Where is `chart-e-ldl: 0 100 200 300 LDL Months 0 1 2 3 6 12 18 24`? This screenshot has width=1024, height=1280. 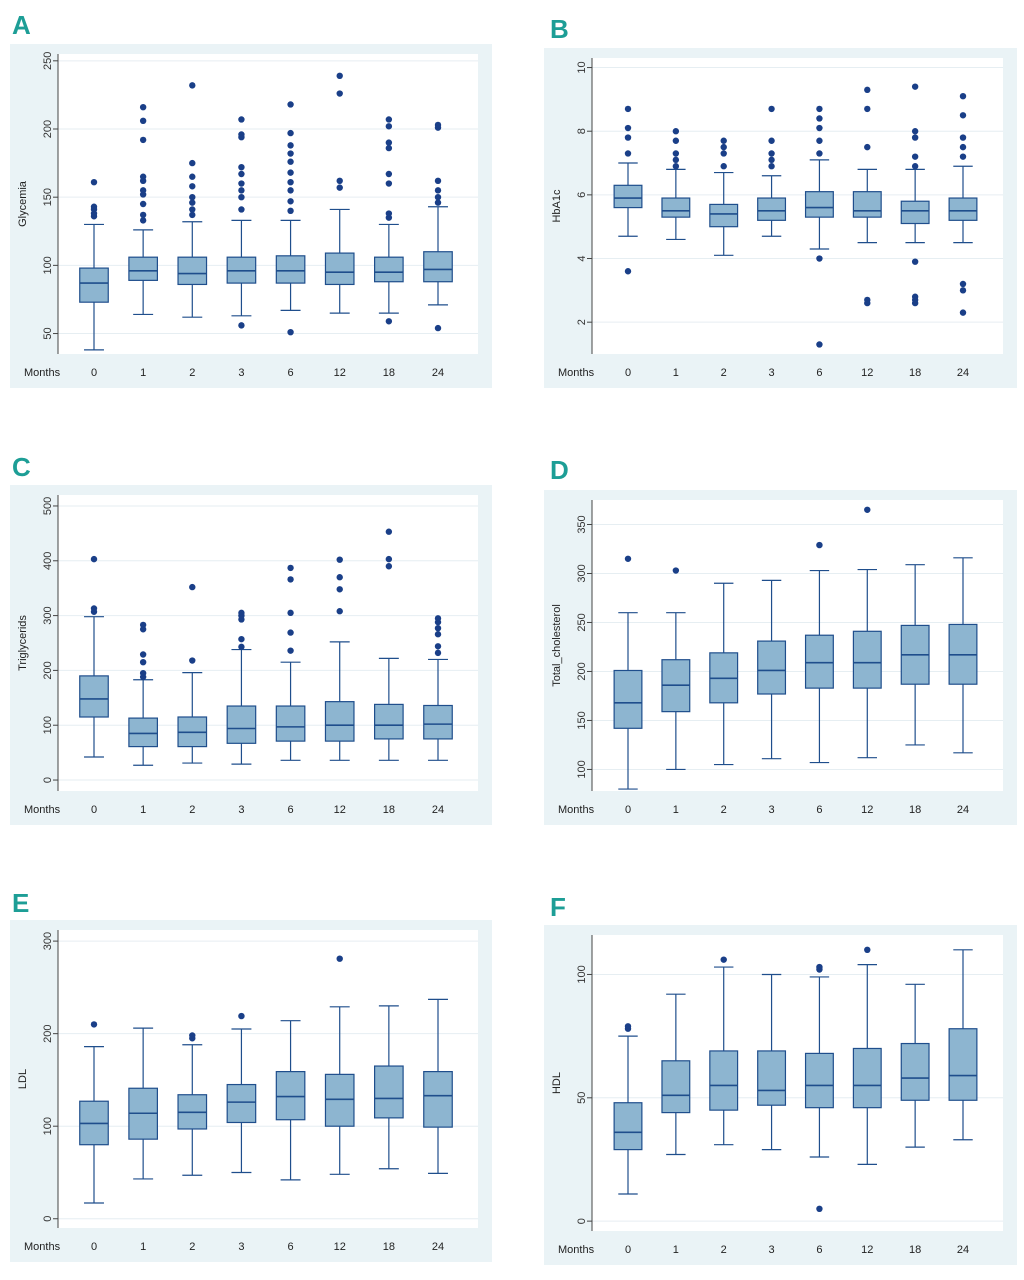
chart-e-ldl: 0 100 200 300 LDL Months 0 1 2 3 6 12 18 24 is located at coordinates (251, 1091).